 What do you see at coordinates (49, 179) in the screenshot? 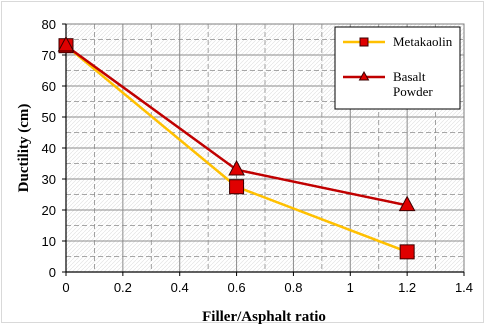
I see `y-tick-label: 30` at bounding box center [49, 179].